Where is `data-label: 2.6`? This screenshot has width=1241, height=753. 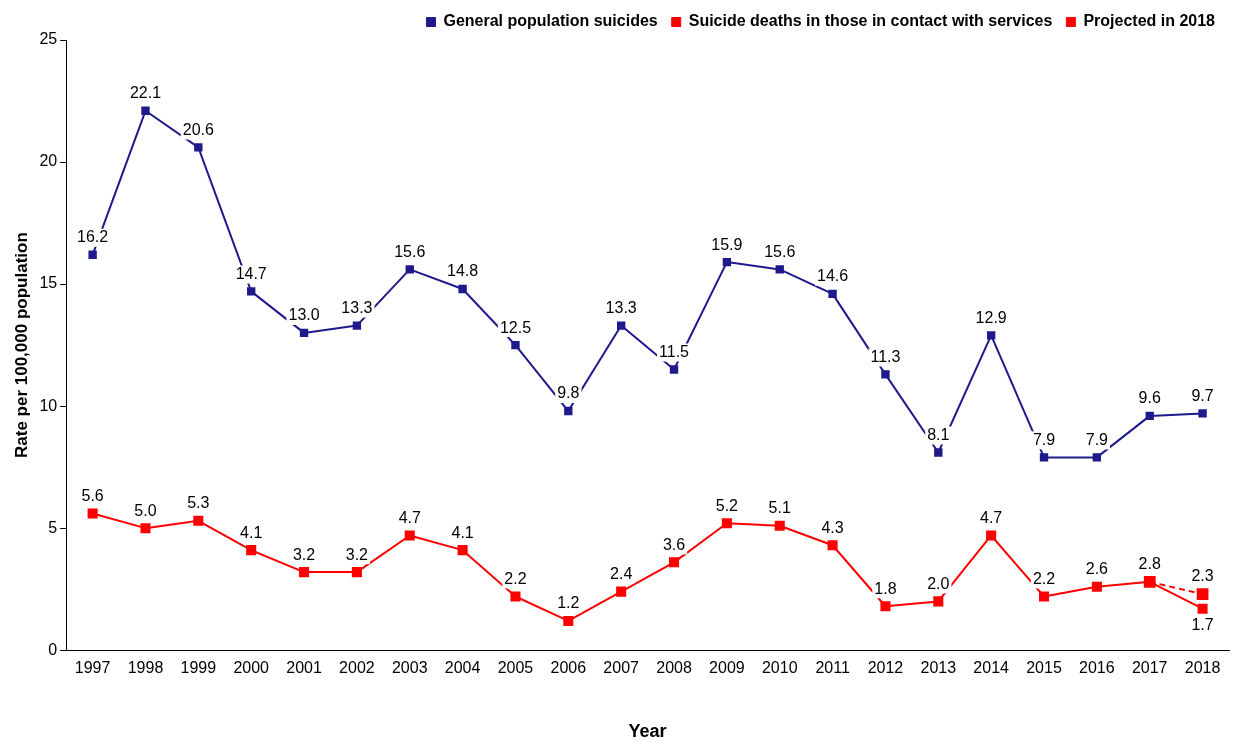 data-label: 2.6 is located at coordinates (1097, 569).